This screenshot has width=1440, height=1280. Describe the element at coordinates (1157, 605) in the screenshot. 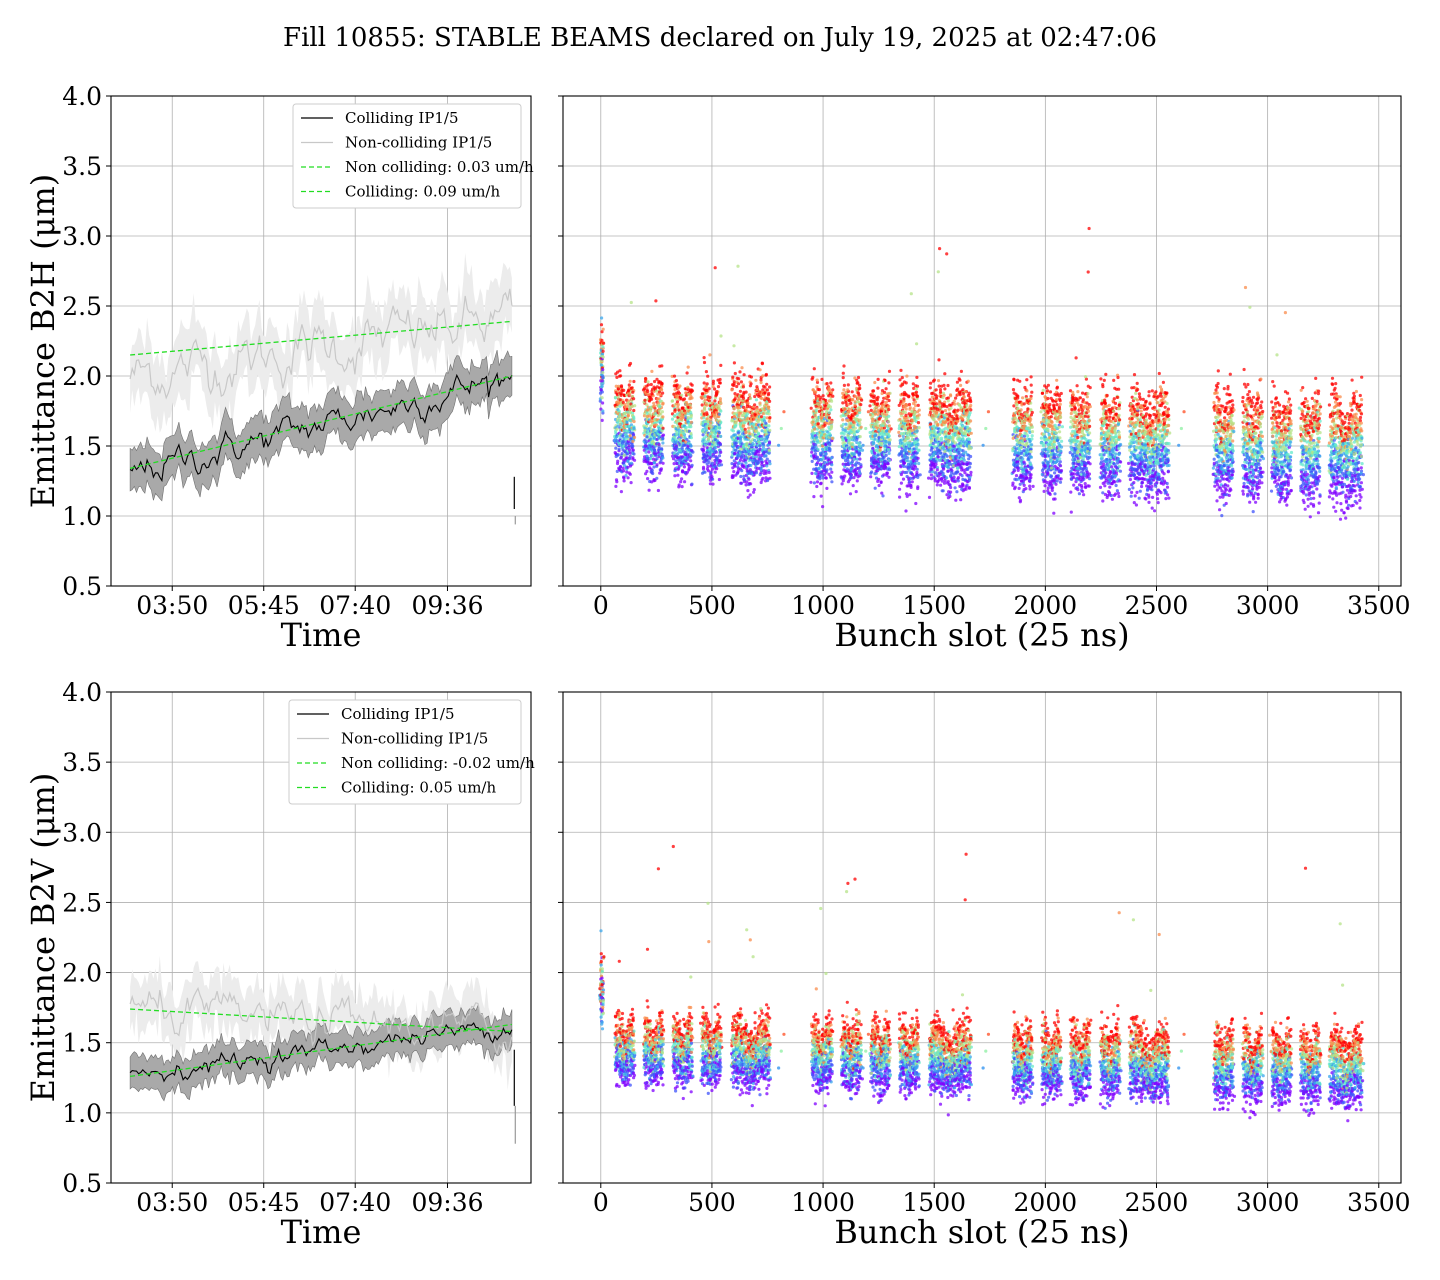

I see `tick-label-x: 2500` at that location.